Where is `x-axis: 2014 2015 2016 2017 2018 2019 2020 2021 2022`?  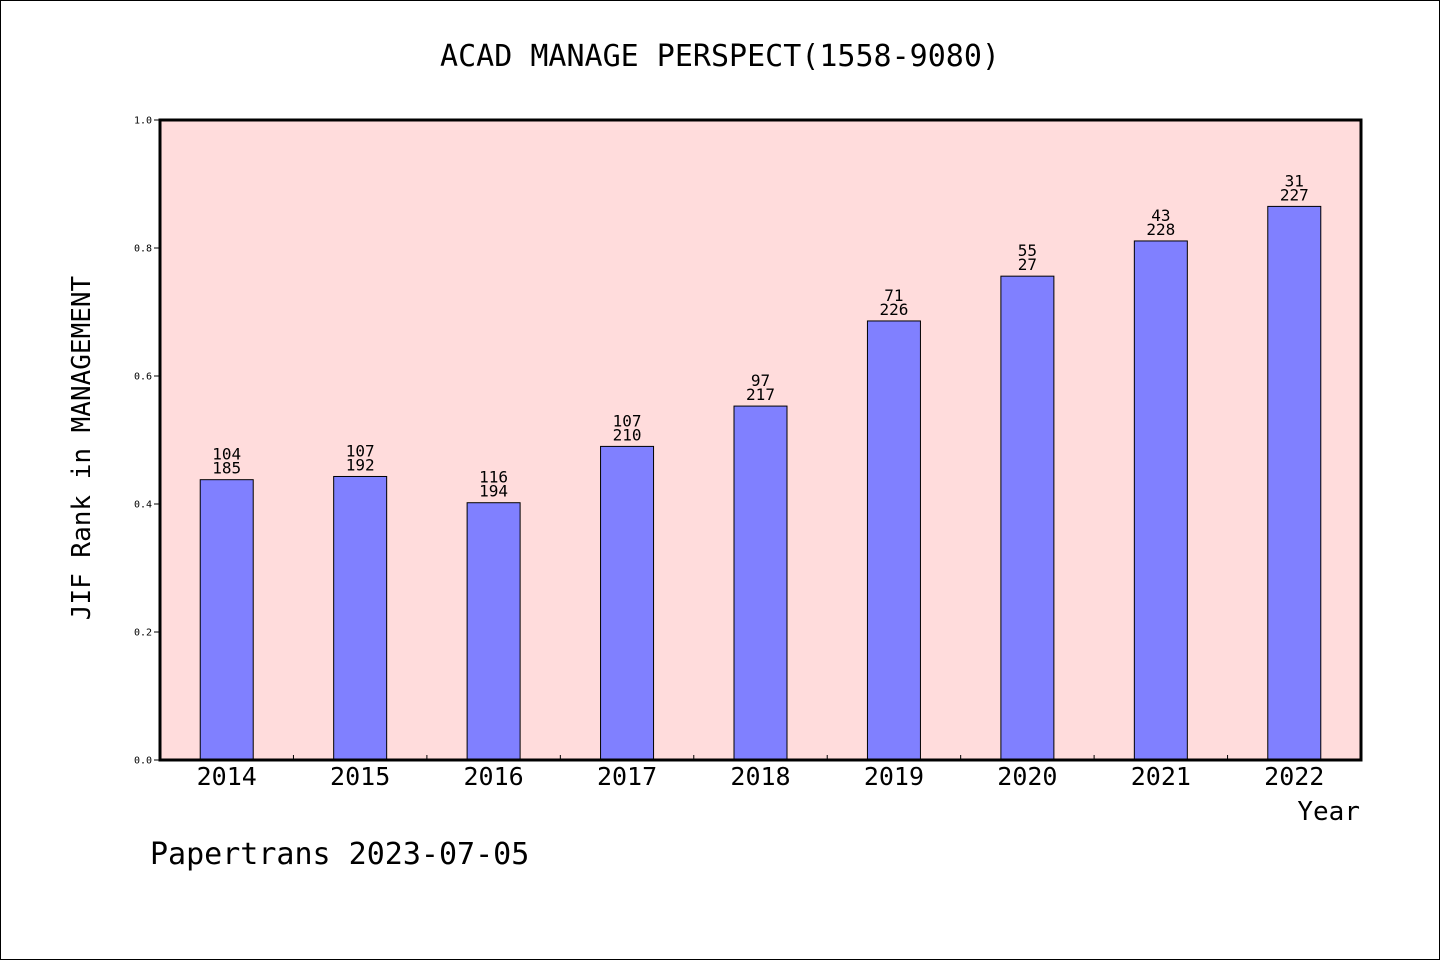
x-axis: 2014 2015 2016 2017 2018 2019 2020 2021 2022 is located at coordinates (760, 773).